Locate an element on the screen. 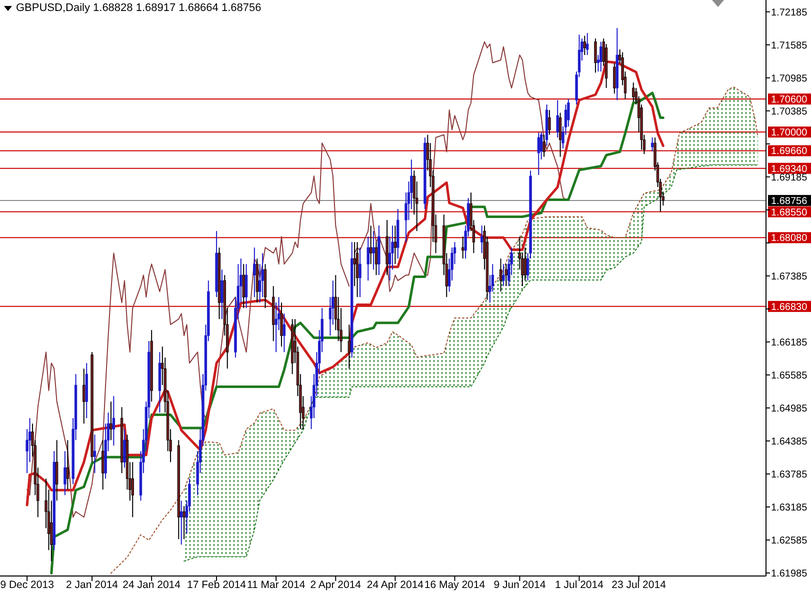  x-tick-label: 9 Dec 2013 is located at coordinates (27, 585).